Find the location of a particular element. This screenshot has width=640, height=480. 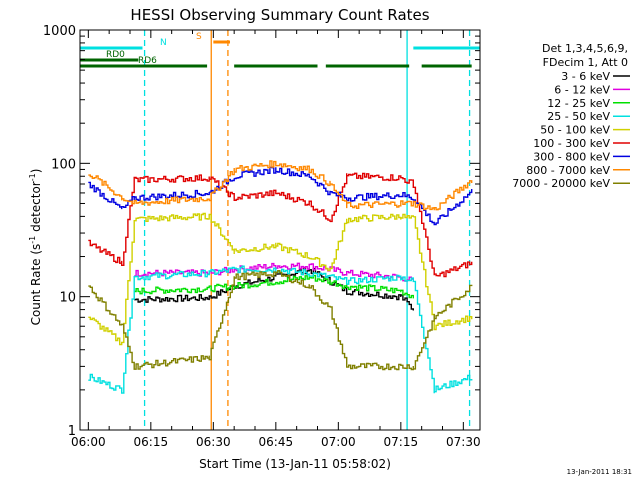

legend-label: 50 - 100 keV is located at coordinates (575, 130).